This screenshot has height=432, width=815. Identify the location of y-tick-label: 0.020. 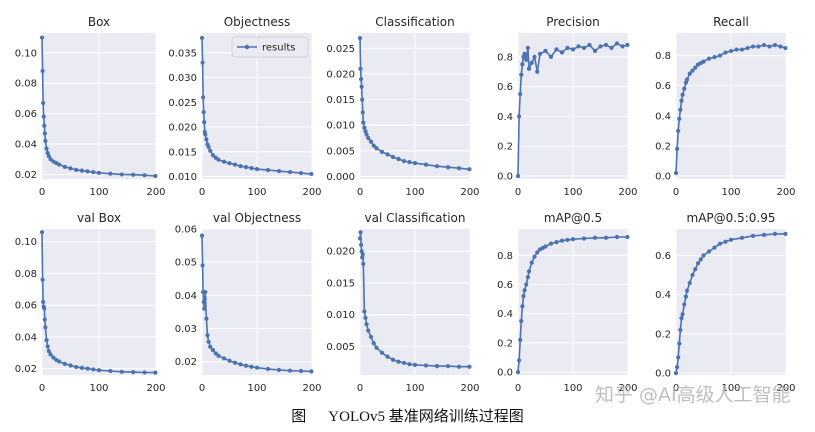
(340, 252).